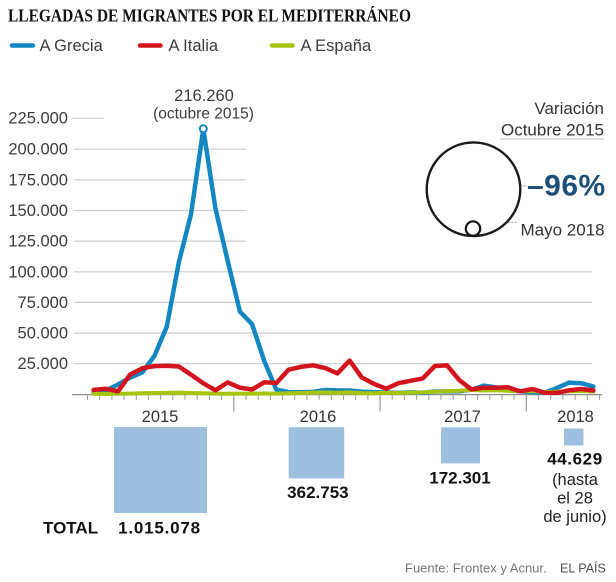  I want to click on svg-text: 216.260, so click(204, 96).